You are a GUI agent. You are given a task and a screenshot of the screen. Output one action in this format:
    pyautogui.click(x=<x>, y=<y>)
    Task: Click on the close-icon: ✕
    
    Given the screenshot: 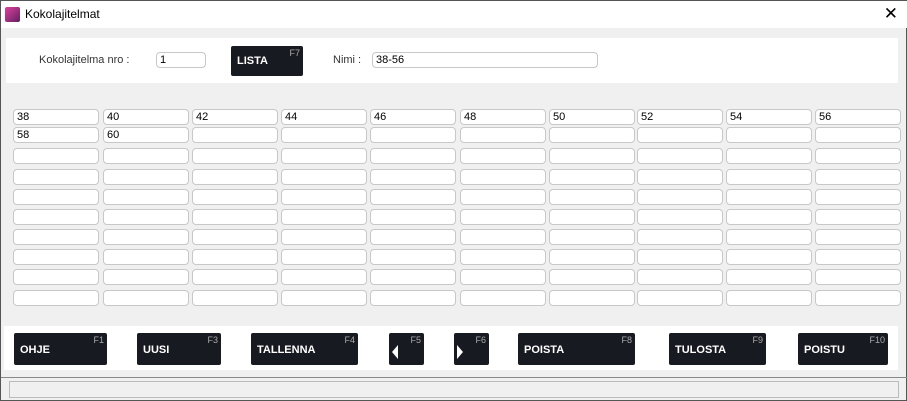 What is the action you would take?
    pyautogui.click(x=890, y=13)
    